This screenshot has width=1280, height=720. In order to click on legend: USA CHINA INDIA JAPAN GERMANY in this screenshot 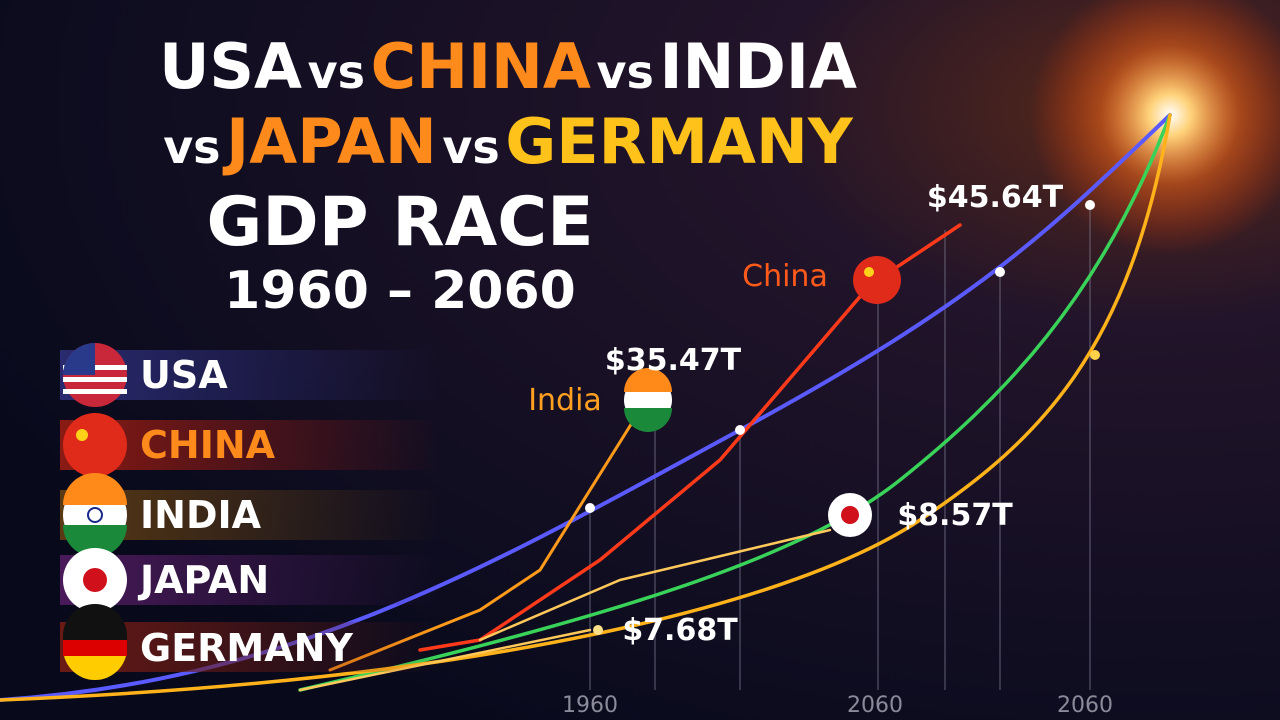, I will do `click(250, 511)`.